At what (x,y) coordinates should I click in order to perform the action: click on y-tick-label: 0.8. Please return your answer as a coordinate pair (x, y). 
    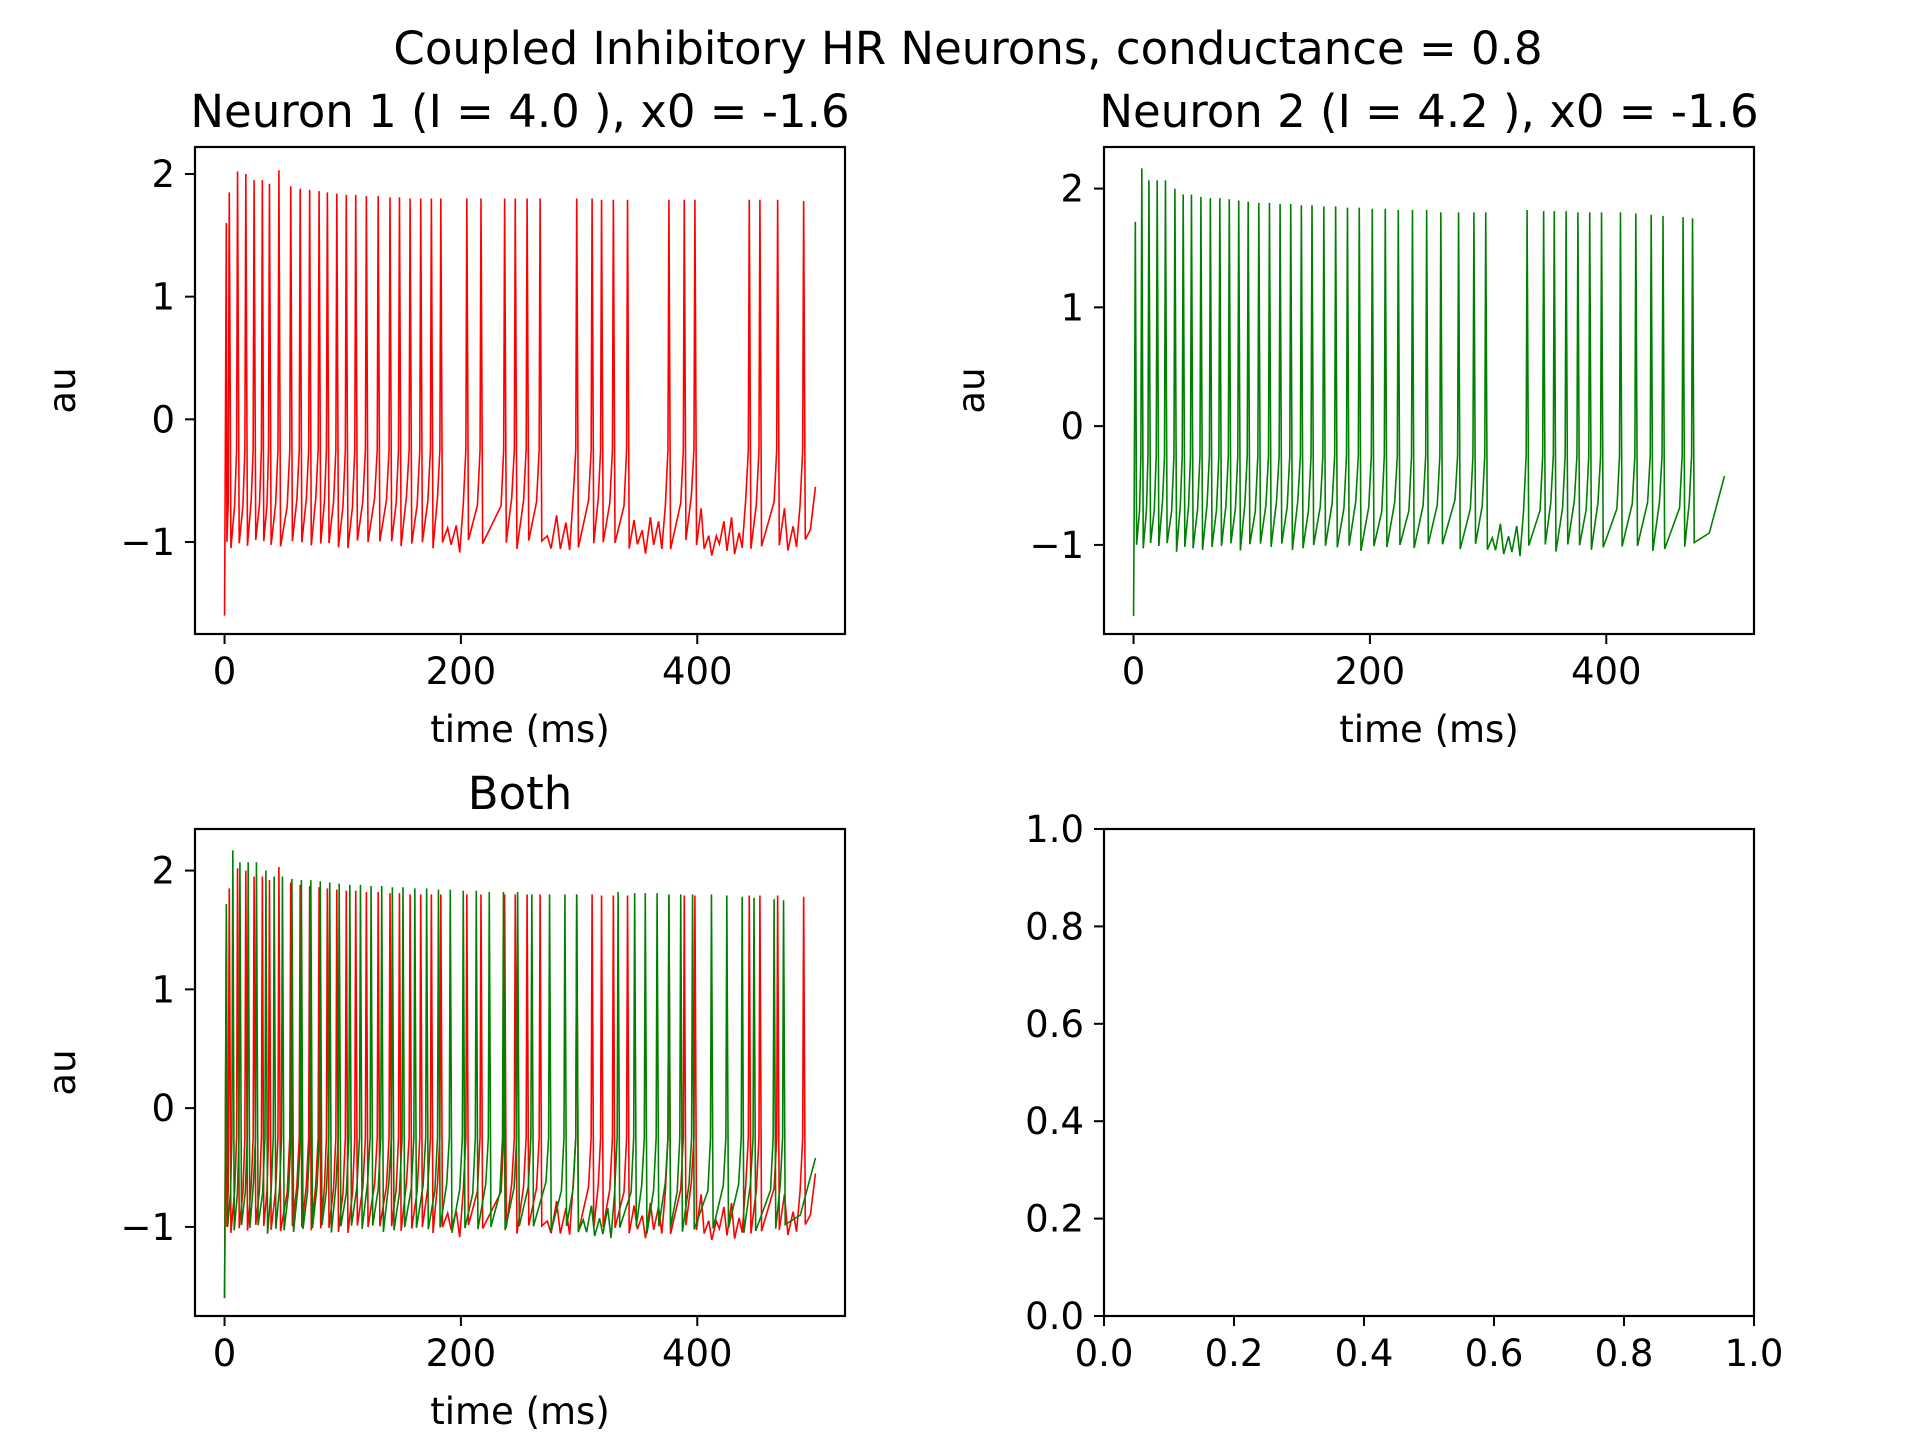
    Looking at the image, I should click on (1054, 926).